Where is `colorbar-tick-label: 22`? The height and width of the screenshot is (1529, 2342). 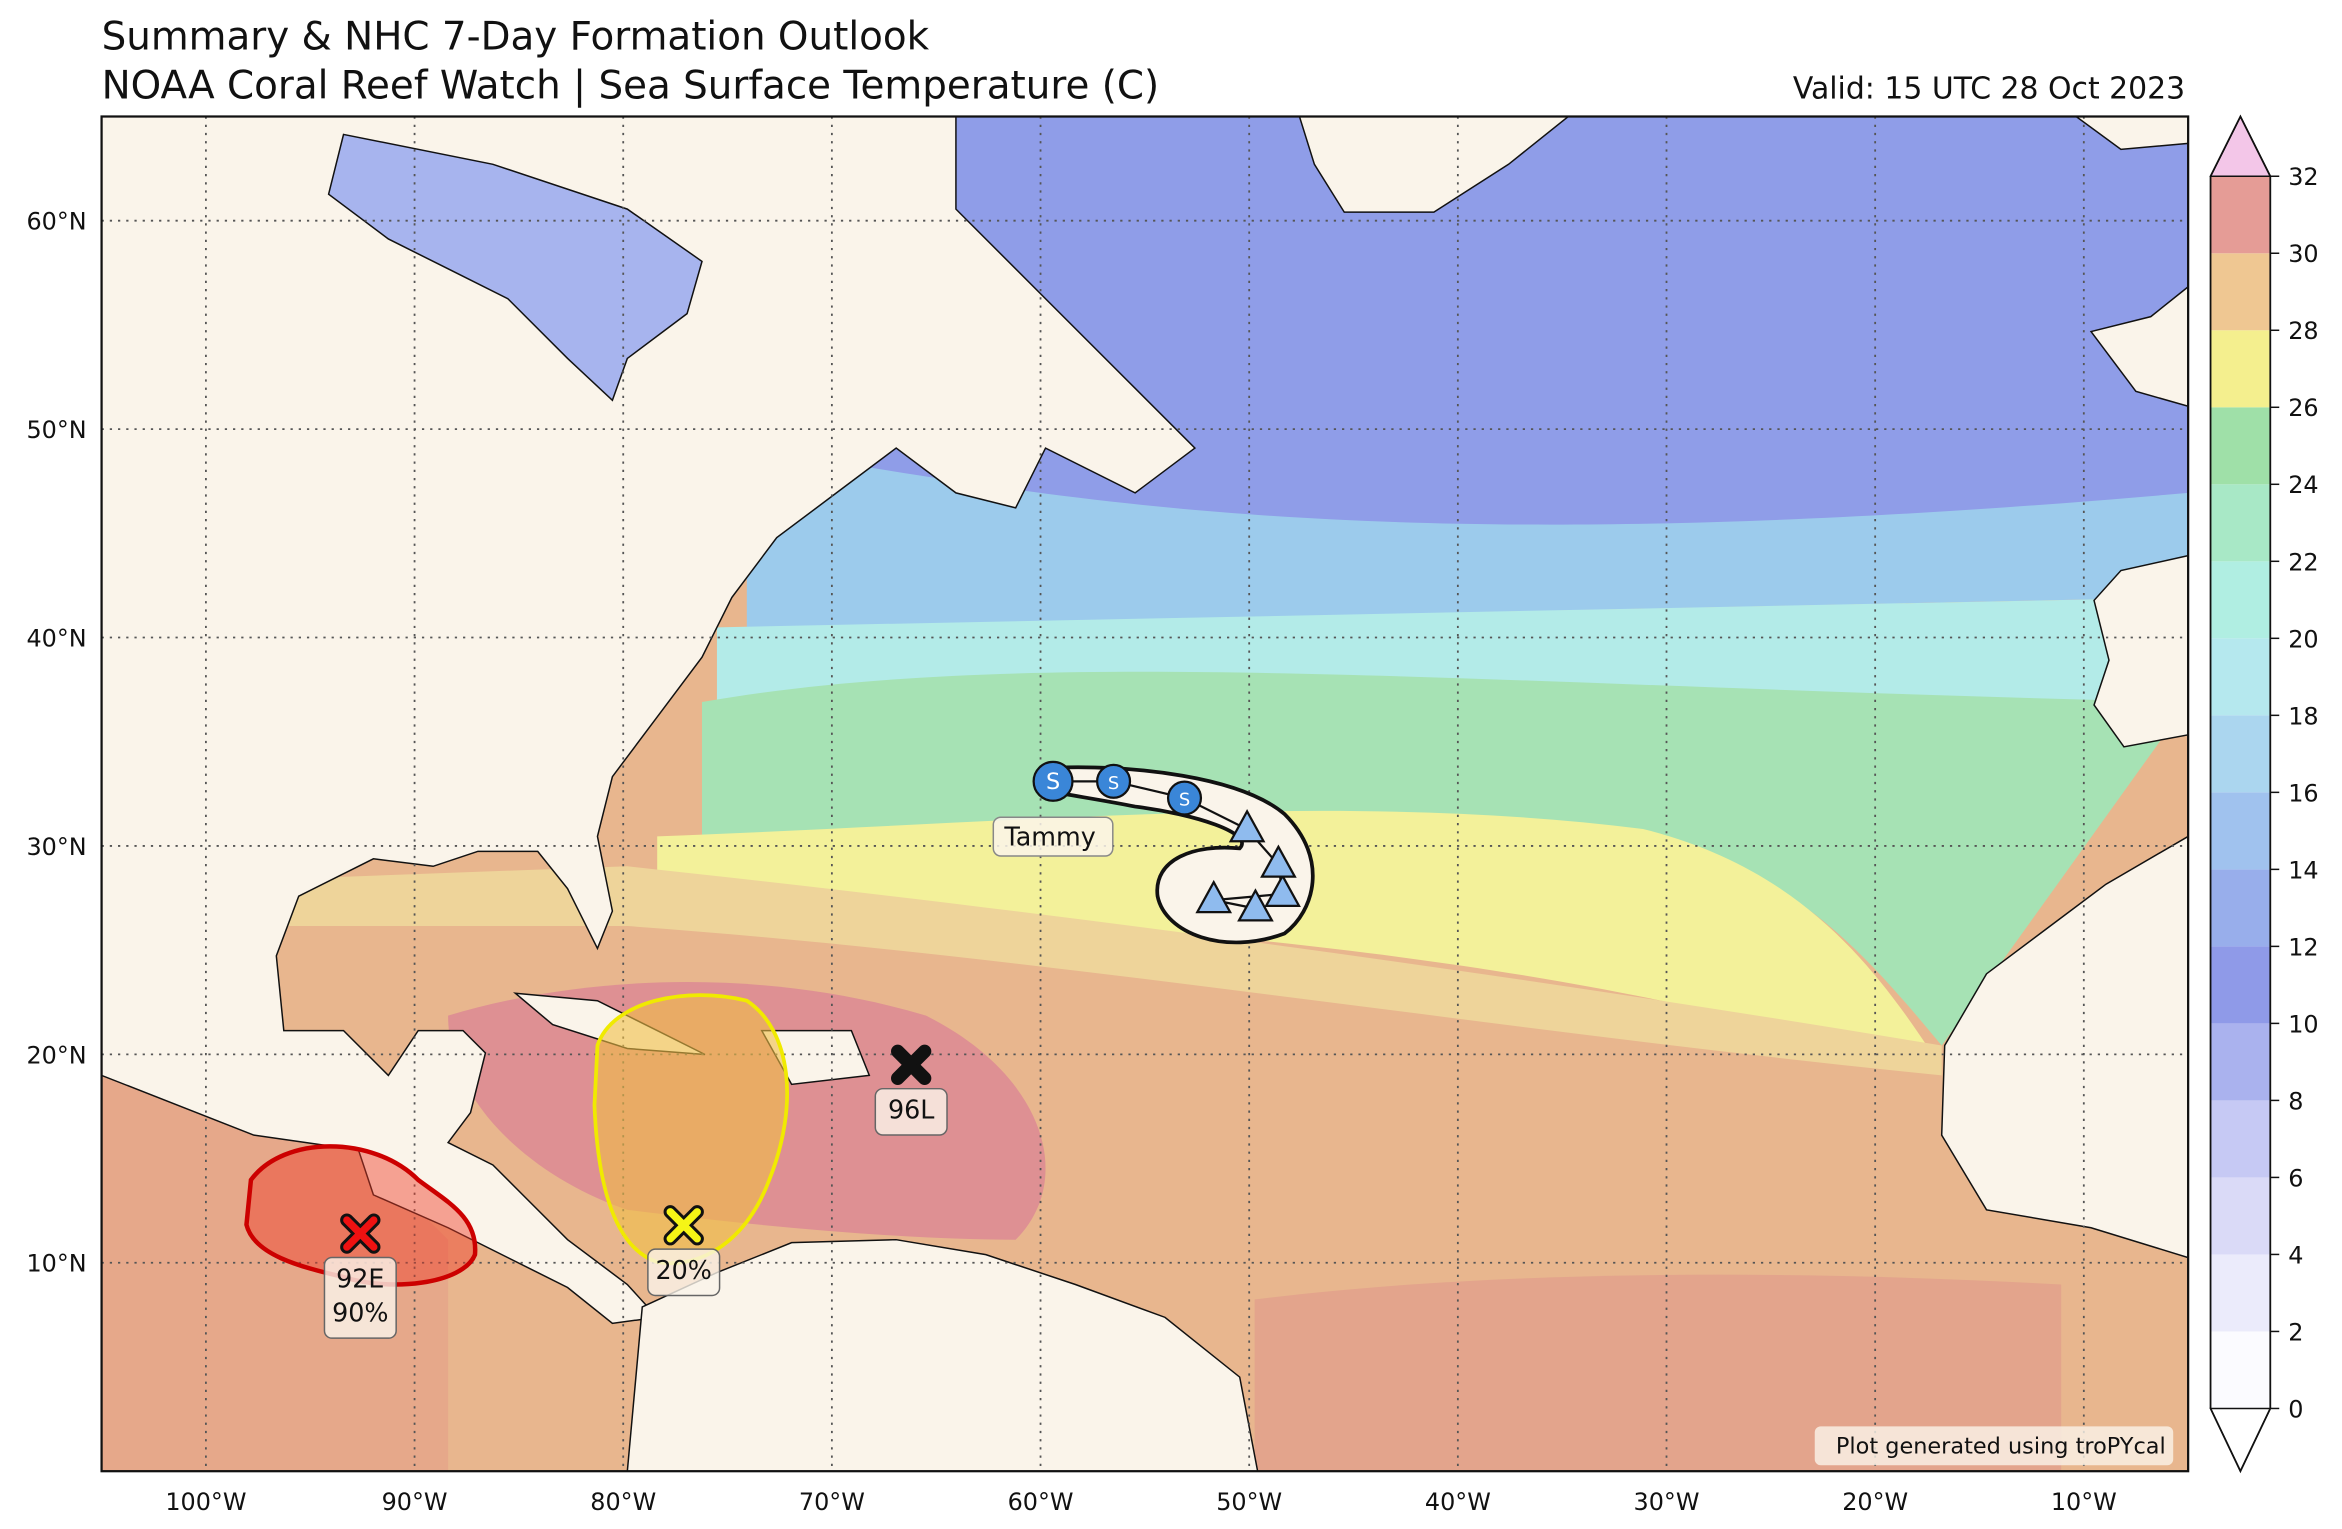 colorbar-tick-label: 22 is located at coordinates (2303, 562).